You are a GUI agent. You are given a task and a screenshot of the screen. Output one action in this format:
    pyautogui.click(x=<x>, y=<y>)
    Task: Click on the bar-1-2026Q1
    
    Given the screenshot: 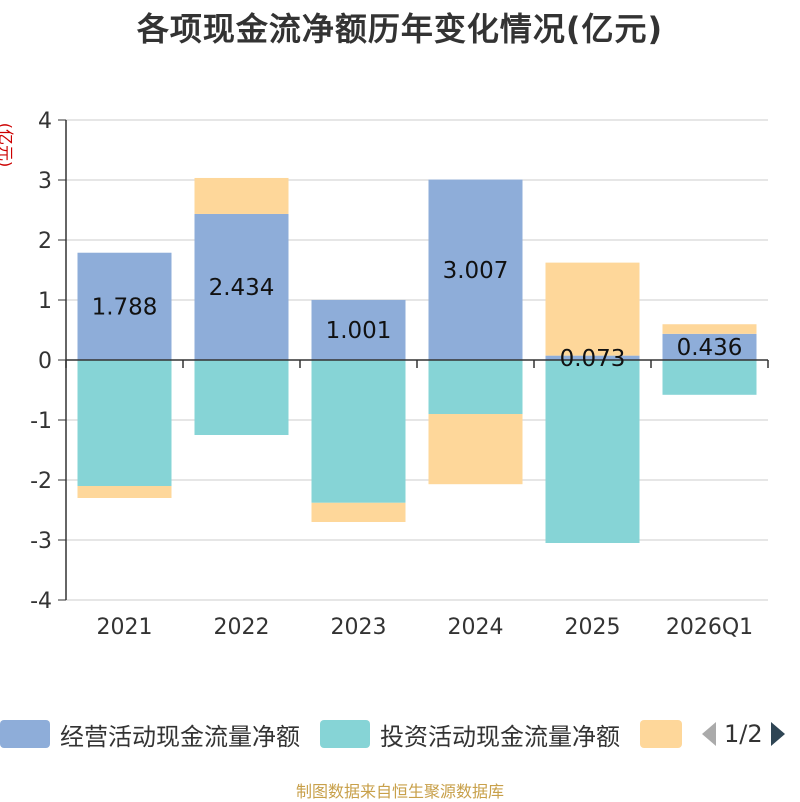 What is the action you would take?
    pyautogui.click(x=709, y=346)
    